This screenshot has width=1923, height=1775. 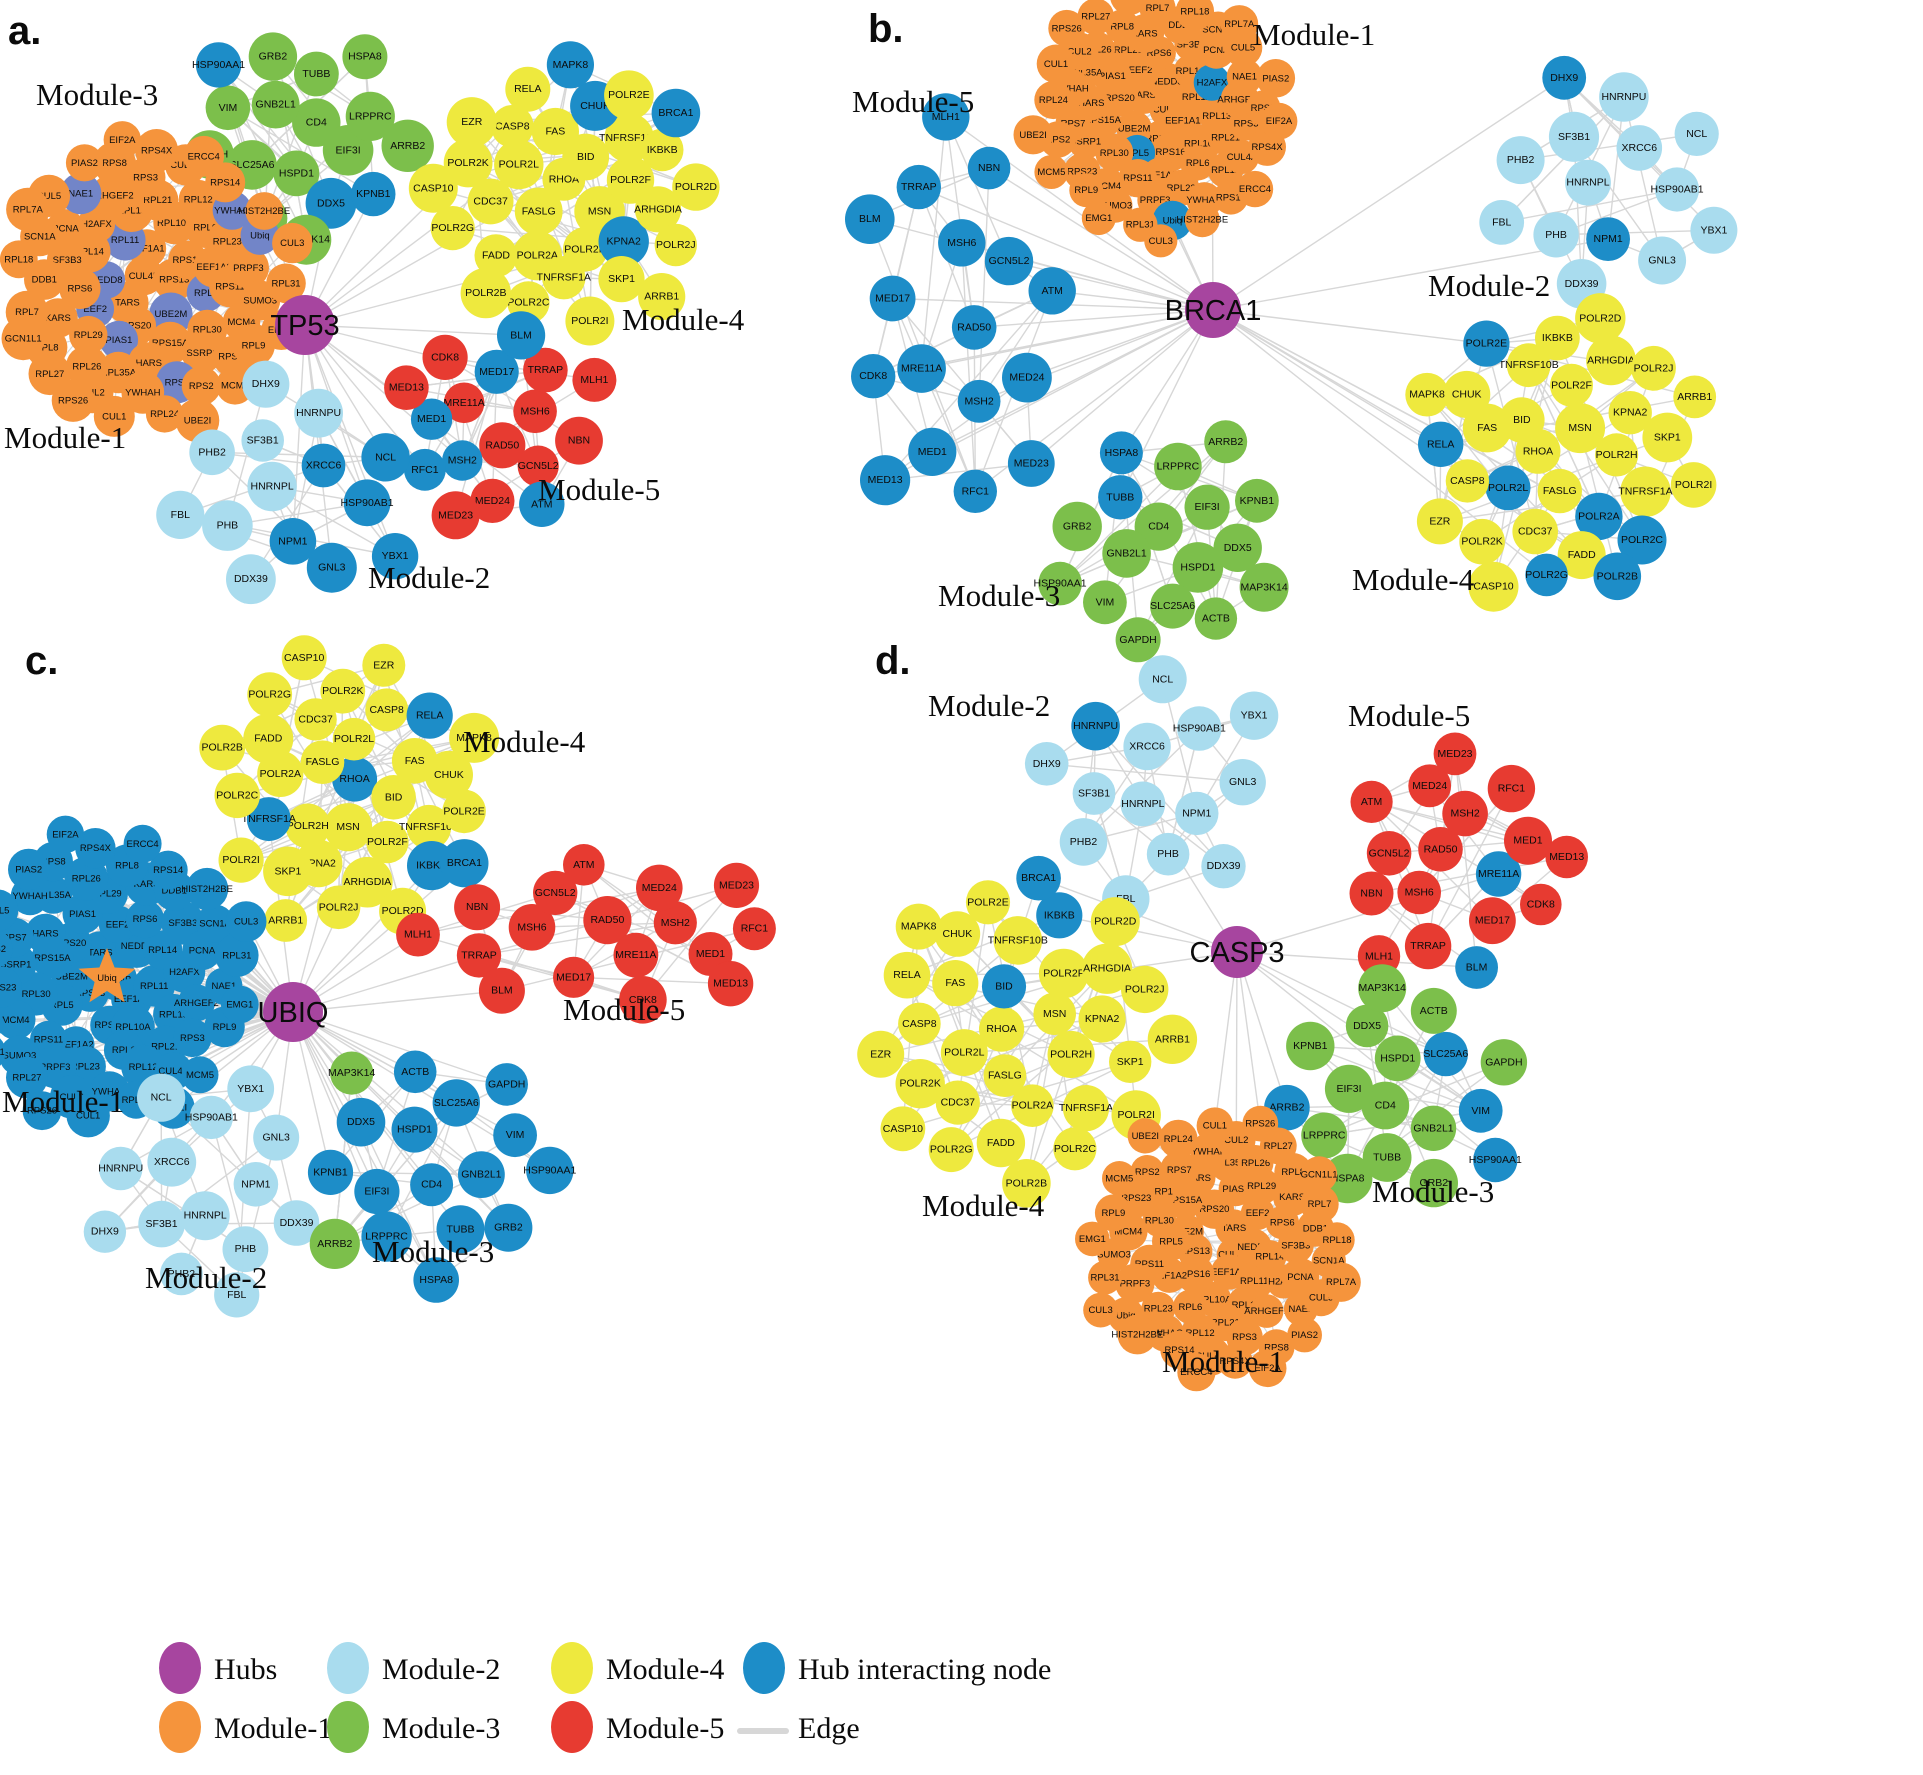 I want to click on network-node-label: TARS, so click(x=1234, y=1228).